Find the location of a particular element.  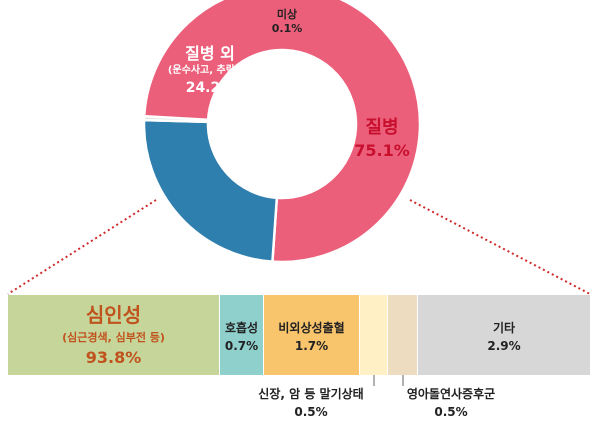

terminal-value: 0.5% is located at coordinates (311, 412).